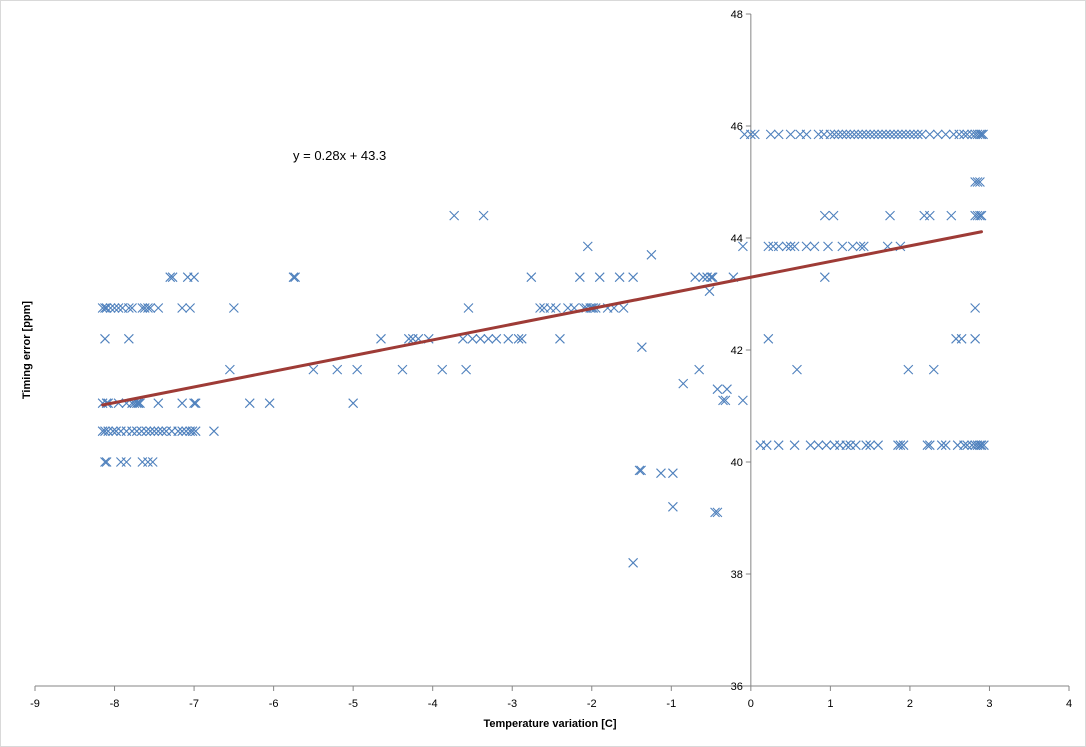 This screenshot has height=747, width=1086. I want to click on y-tick-label: 48, so click(737, 15).